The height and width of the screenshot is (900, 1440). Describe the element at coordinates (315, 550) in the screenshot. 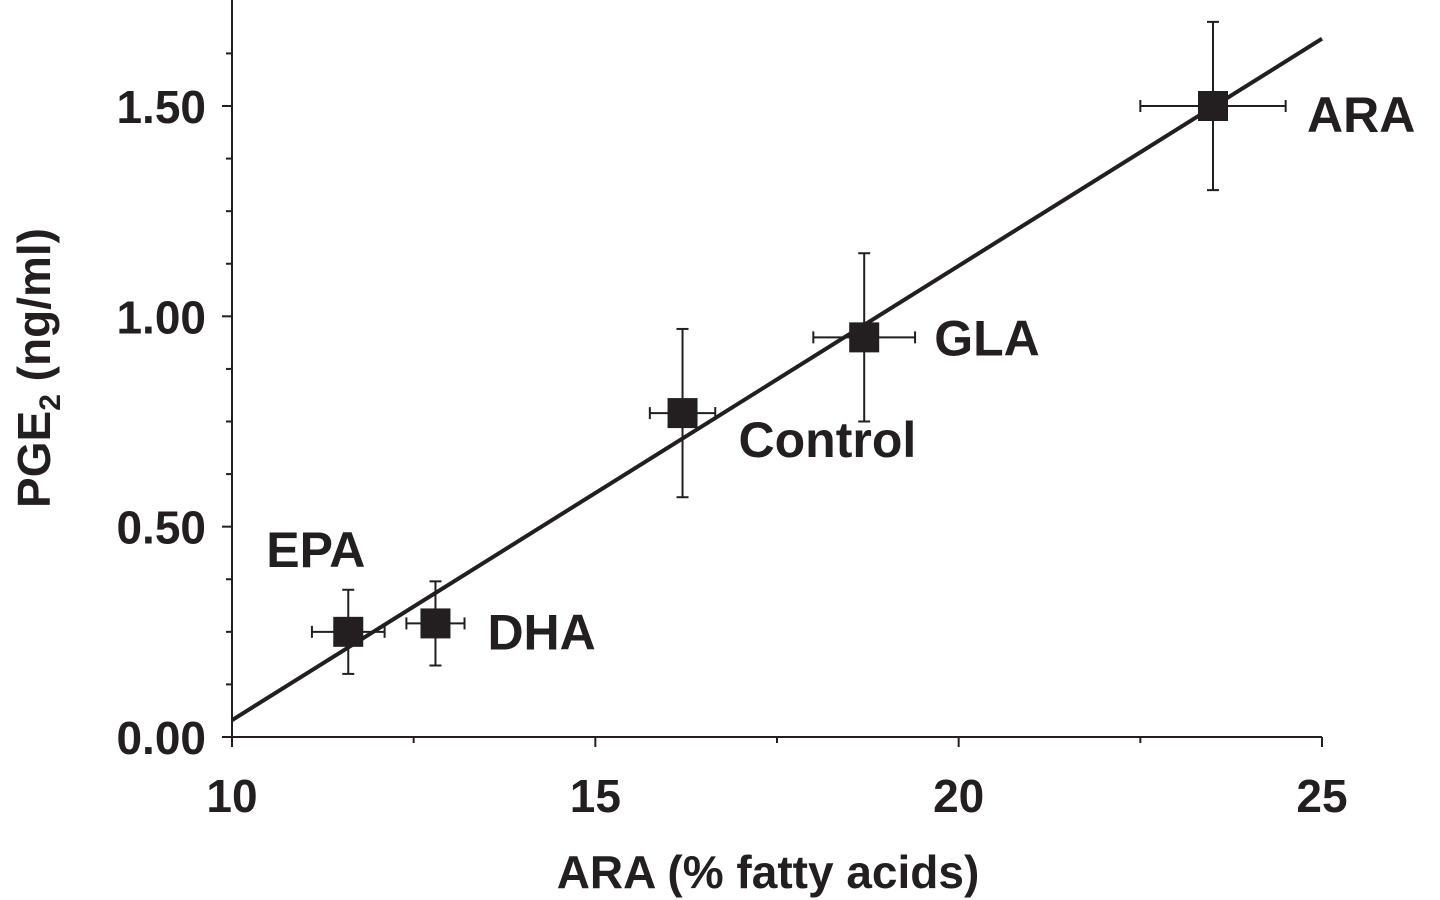

I see `point-label: EPA` at that location.